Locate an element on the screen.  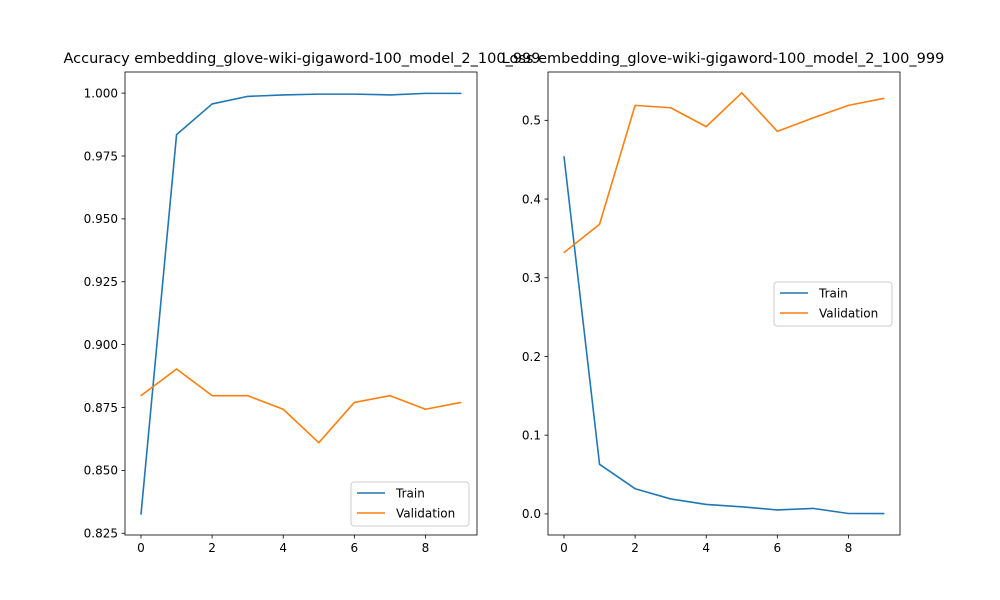
loss-y-tick-label-5: 0.5 is located at coordinates (531, 121).